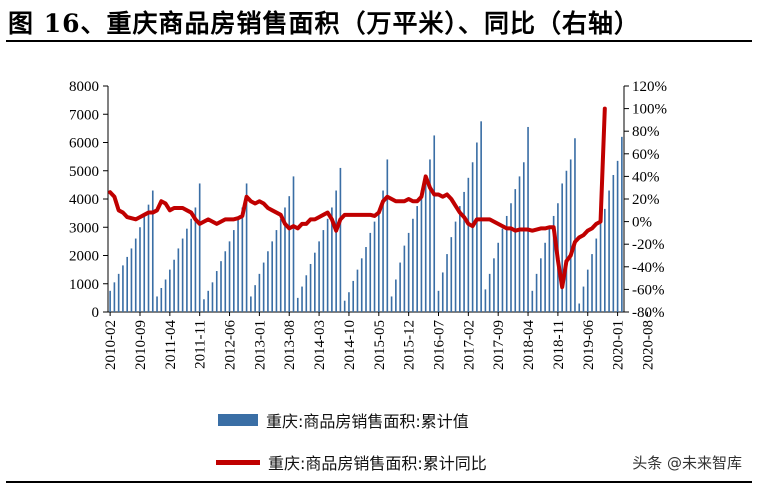  Describe the element at coordinates (324, 23) in the screenshot. I see `chart-title: 图 16、重庆商品房销售面积（万平米）、同比（右轴）` at that location.